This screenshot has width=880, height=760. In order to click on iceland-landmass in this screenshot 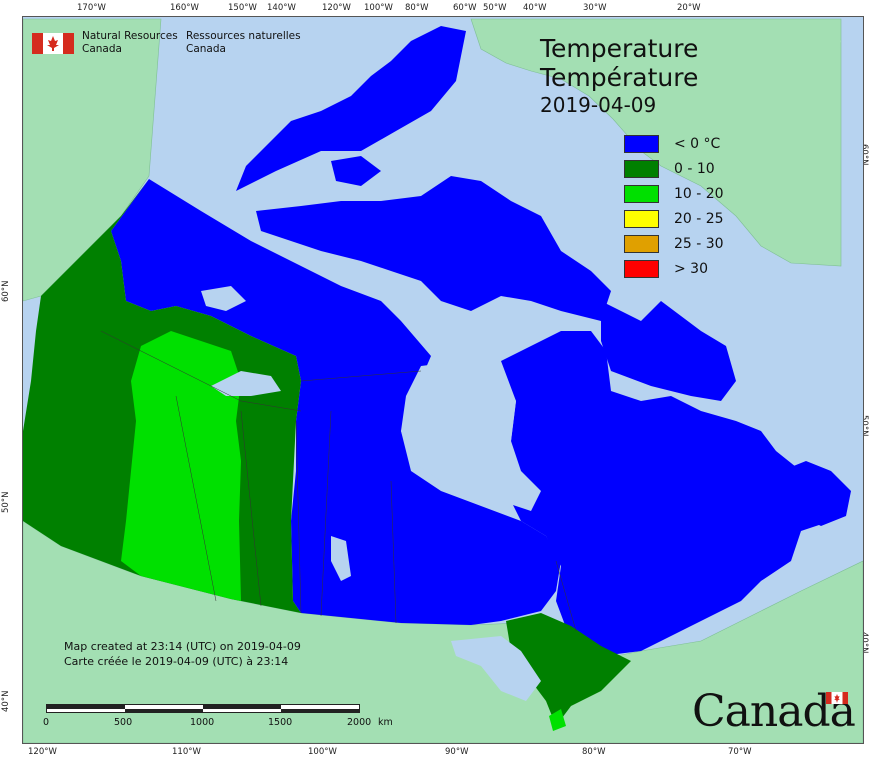, I will do `click(821, 53)`.